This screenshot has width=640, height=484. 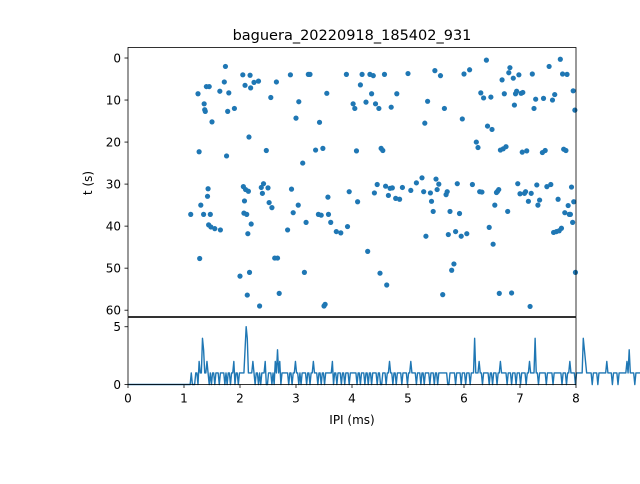 What do you see at coordinates (464, 399) in the screenshot?
I see `bottom-x-tick-label: 6` at bounding box center [464, 399].